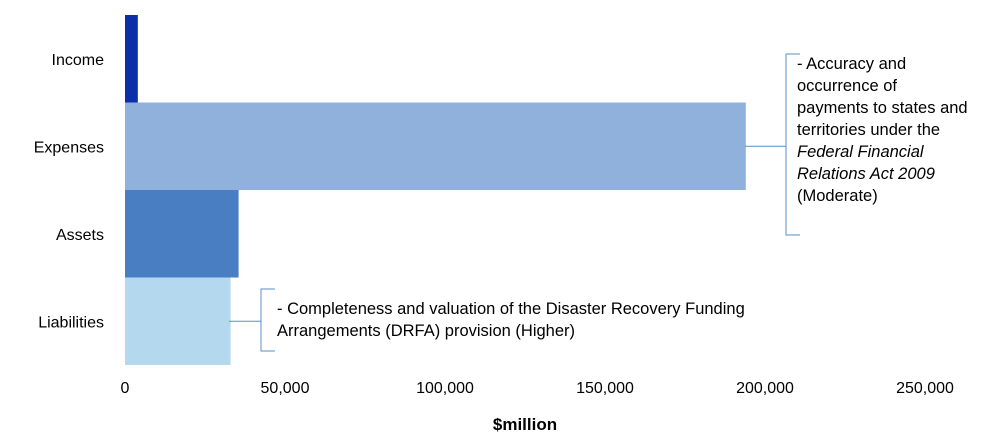  I want to click on x-tick-label: 50,000, so click(285, 388).